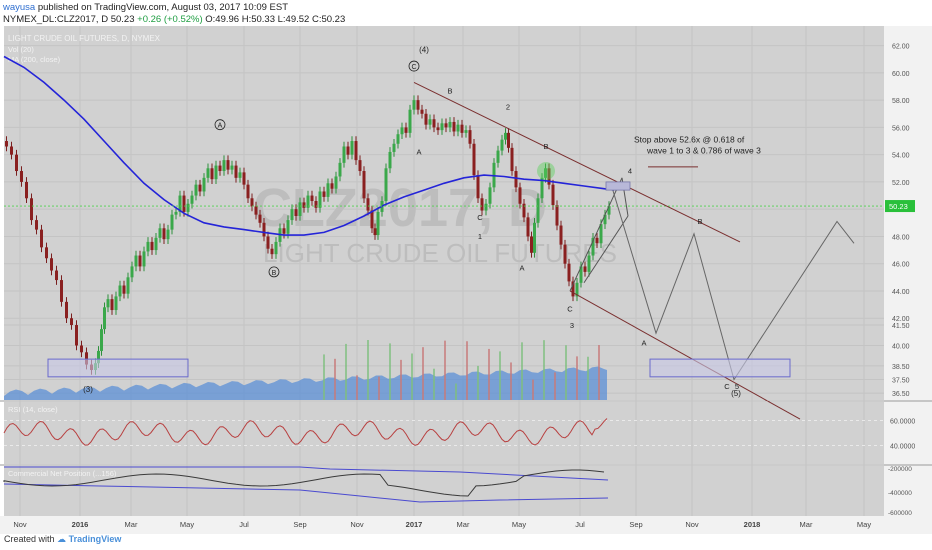 The height and width of the screenshot is (550, 932). What do you see at coordinates (901, 156) in the screenshot?
I see `y-tick-label: 54.00` at bounding box center [901, 156].